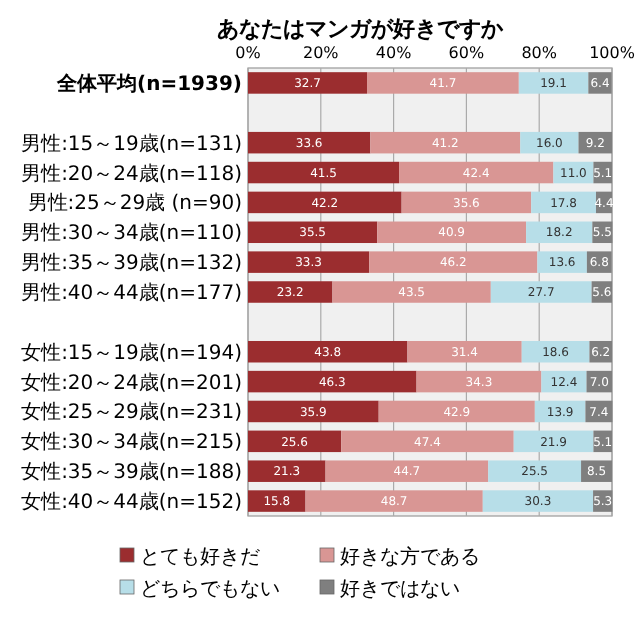 Image resolution: width=640 pixels, height=640 pixels. What do you see at coordinates (394, 53) in the screenshot?
I see `x-tick-label: 40%` at bounding box center [394, 53].